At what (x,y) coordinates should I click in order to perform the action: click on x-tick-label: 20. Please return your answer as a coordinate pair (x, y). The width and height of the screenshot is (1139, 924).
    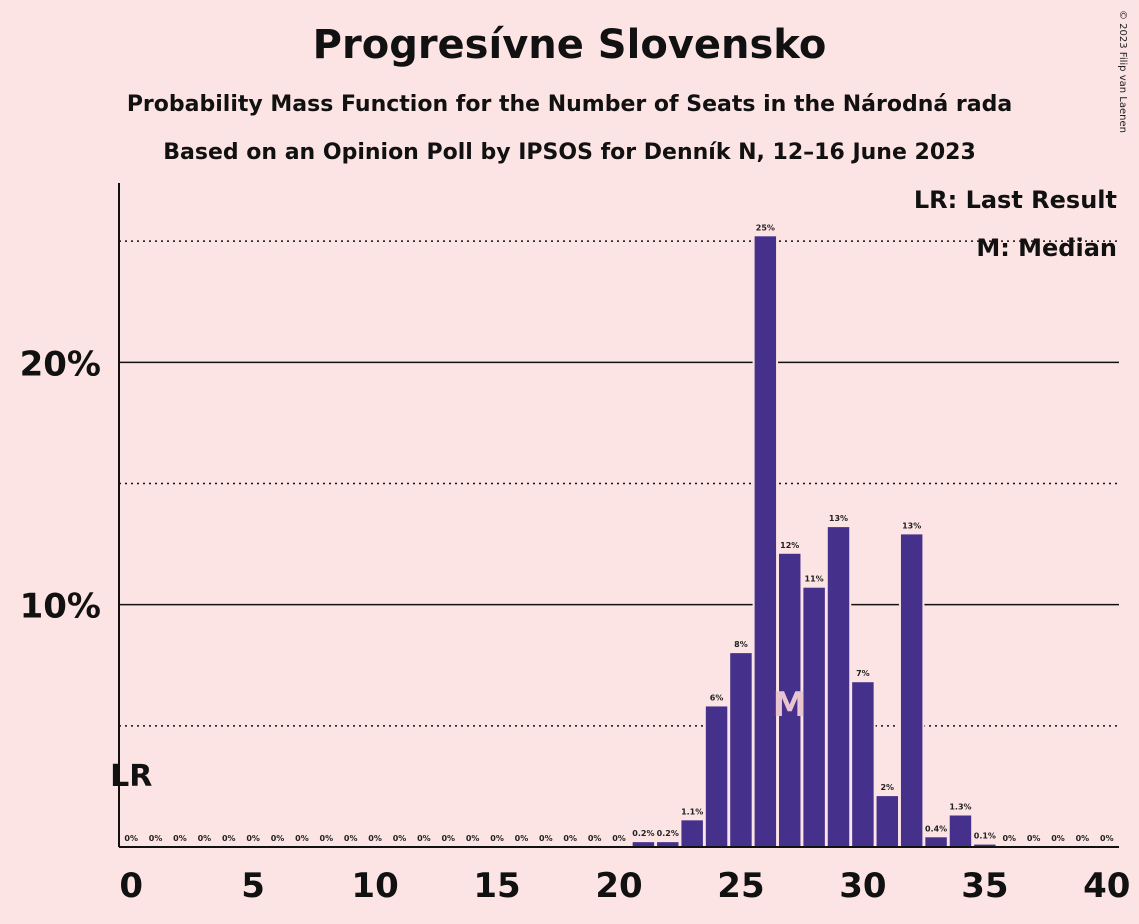
    Looking at the image, I should click on (618, 886).